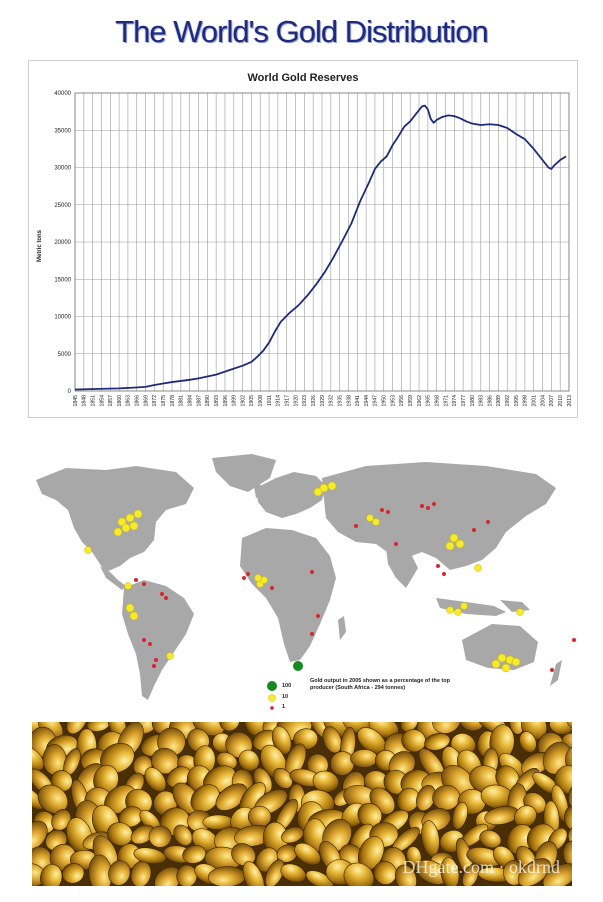 The image size is (603, 902). What do you see at coordinates (102, 401) in the screenshot?
I see `x-tick-label: 1854` at bounding box center [102, 401].